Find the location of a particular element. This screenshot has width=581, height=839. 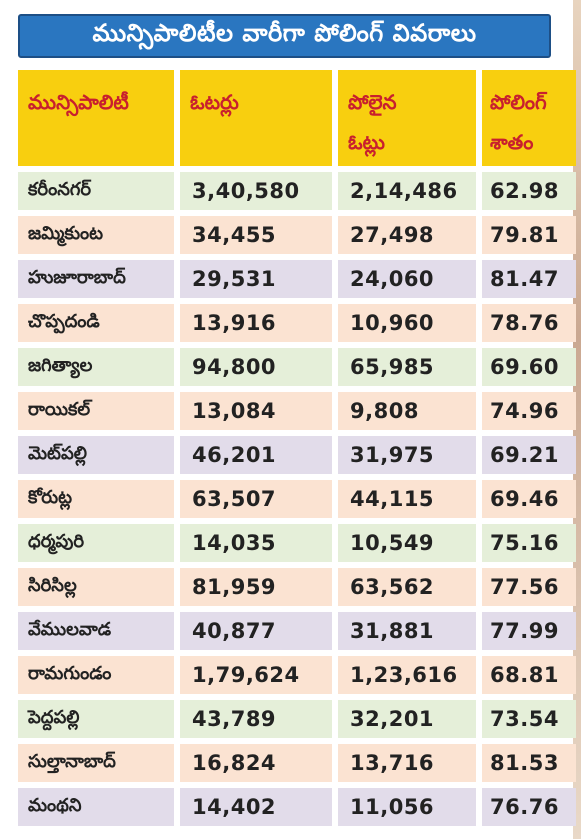

municipality-cell: మెట్‌పల్లి is located at coordinates (96, 455).